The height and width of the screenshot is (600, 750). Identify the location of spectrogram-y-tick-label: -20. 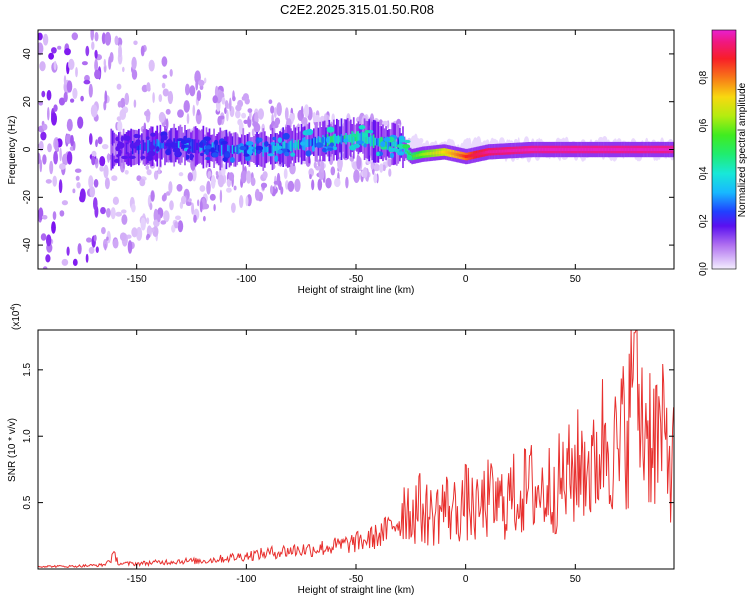
(27, 197).